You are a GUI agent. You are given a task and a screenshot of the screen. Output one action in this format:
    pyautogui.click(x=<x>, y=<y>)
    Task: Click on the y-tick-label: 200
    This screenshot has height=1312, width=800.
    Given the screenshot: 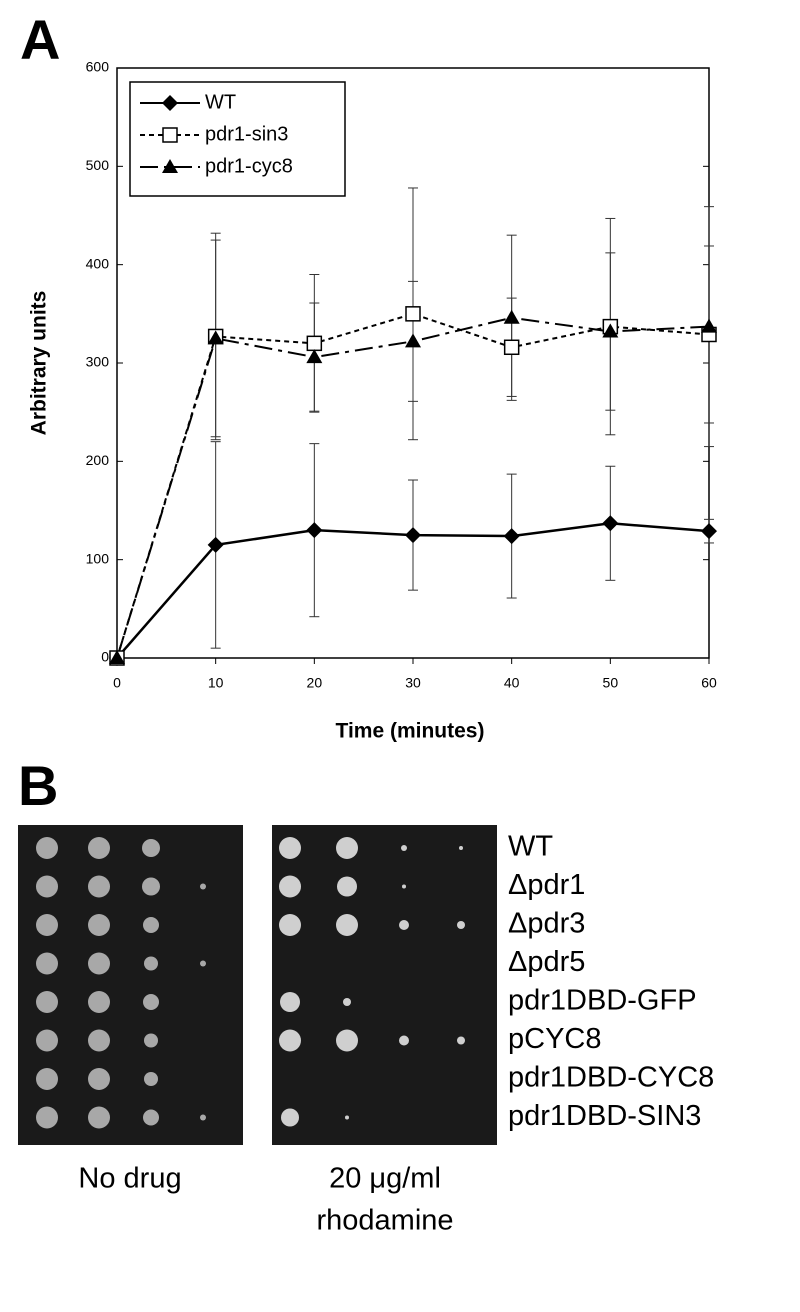 What is the action you would take?
    pyautogui.click(x=98, y=460)
    